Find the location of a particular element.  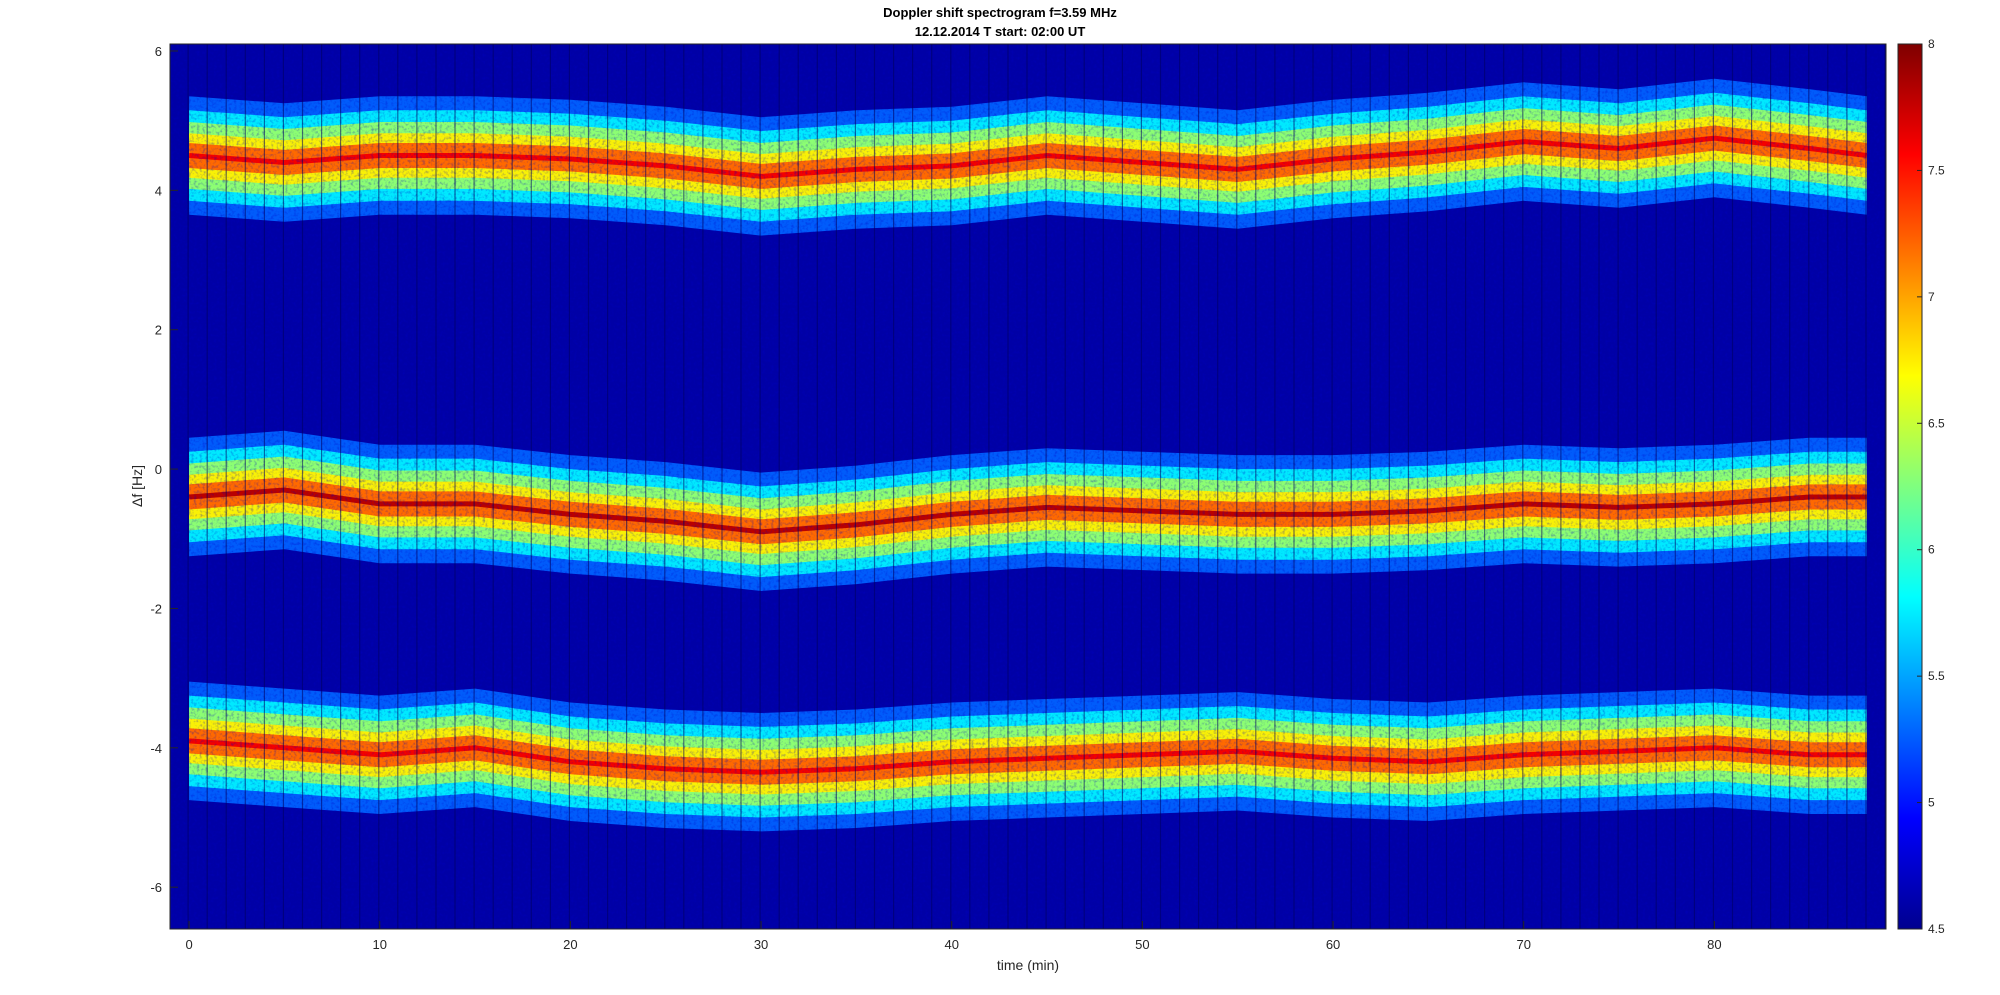

colorbar-tick-label: 5.5 is located at coordinates (1936, 676).